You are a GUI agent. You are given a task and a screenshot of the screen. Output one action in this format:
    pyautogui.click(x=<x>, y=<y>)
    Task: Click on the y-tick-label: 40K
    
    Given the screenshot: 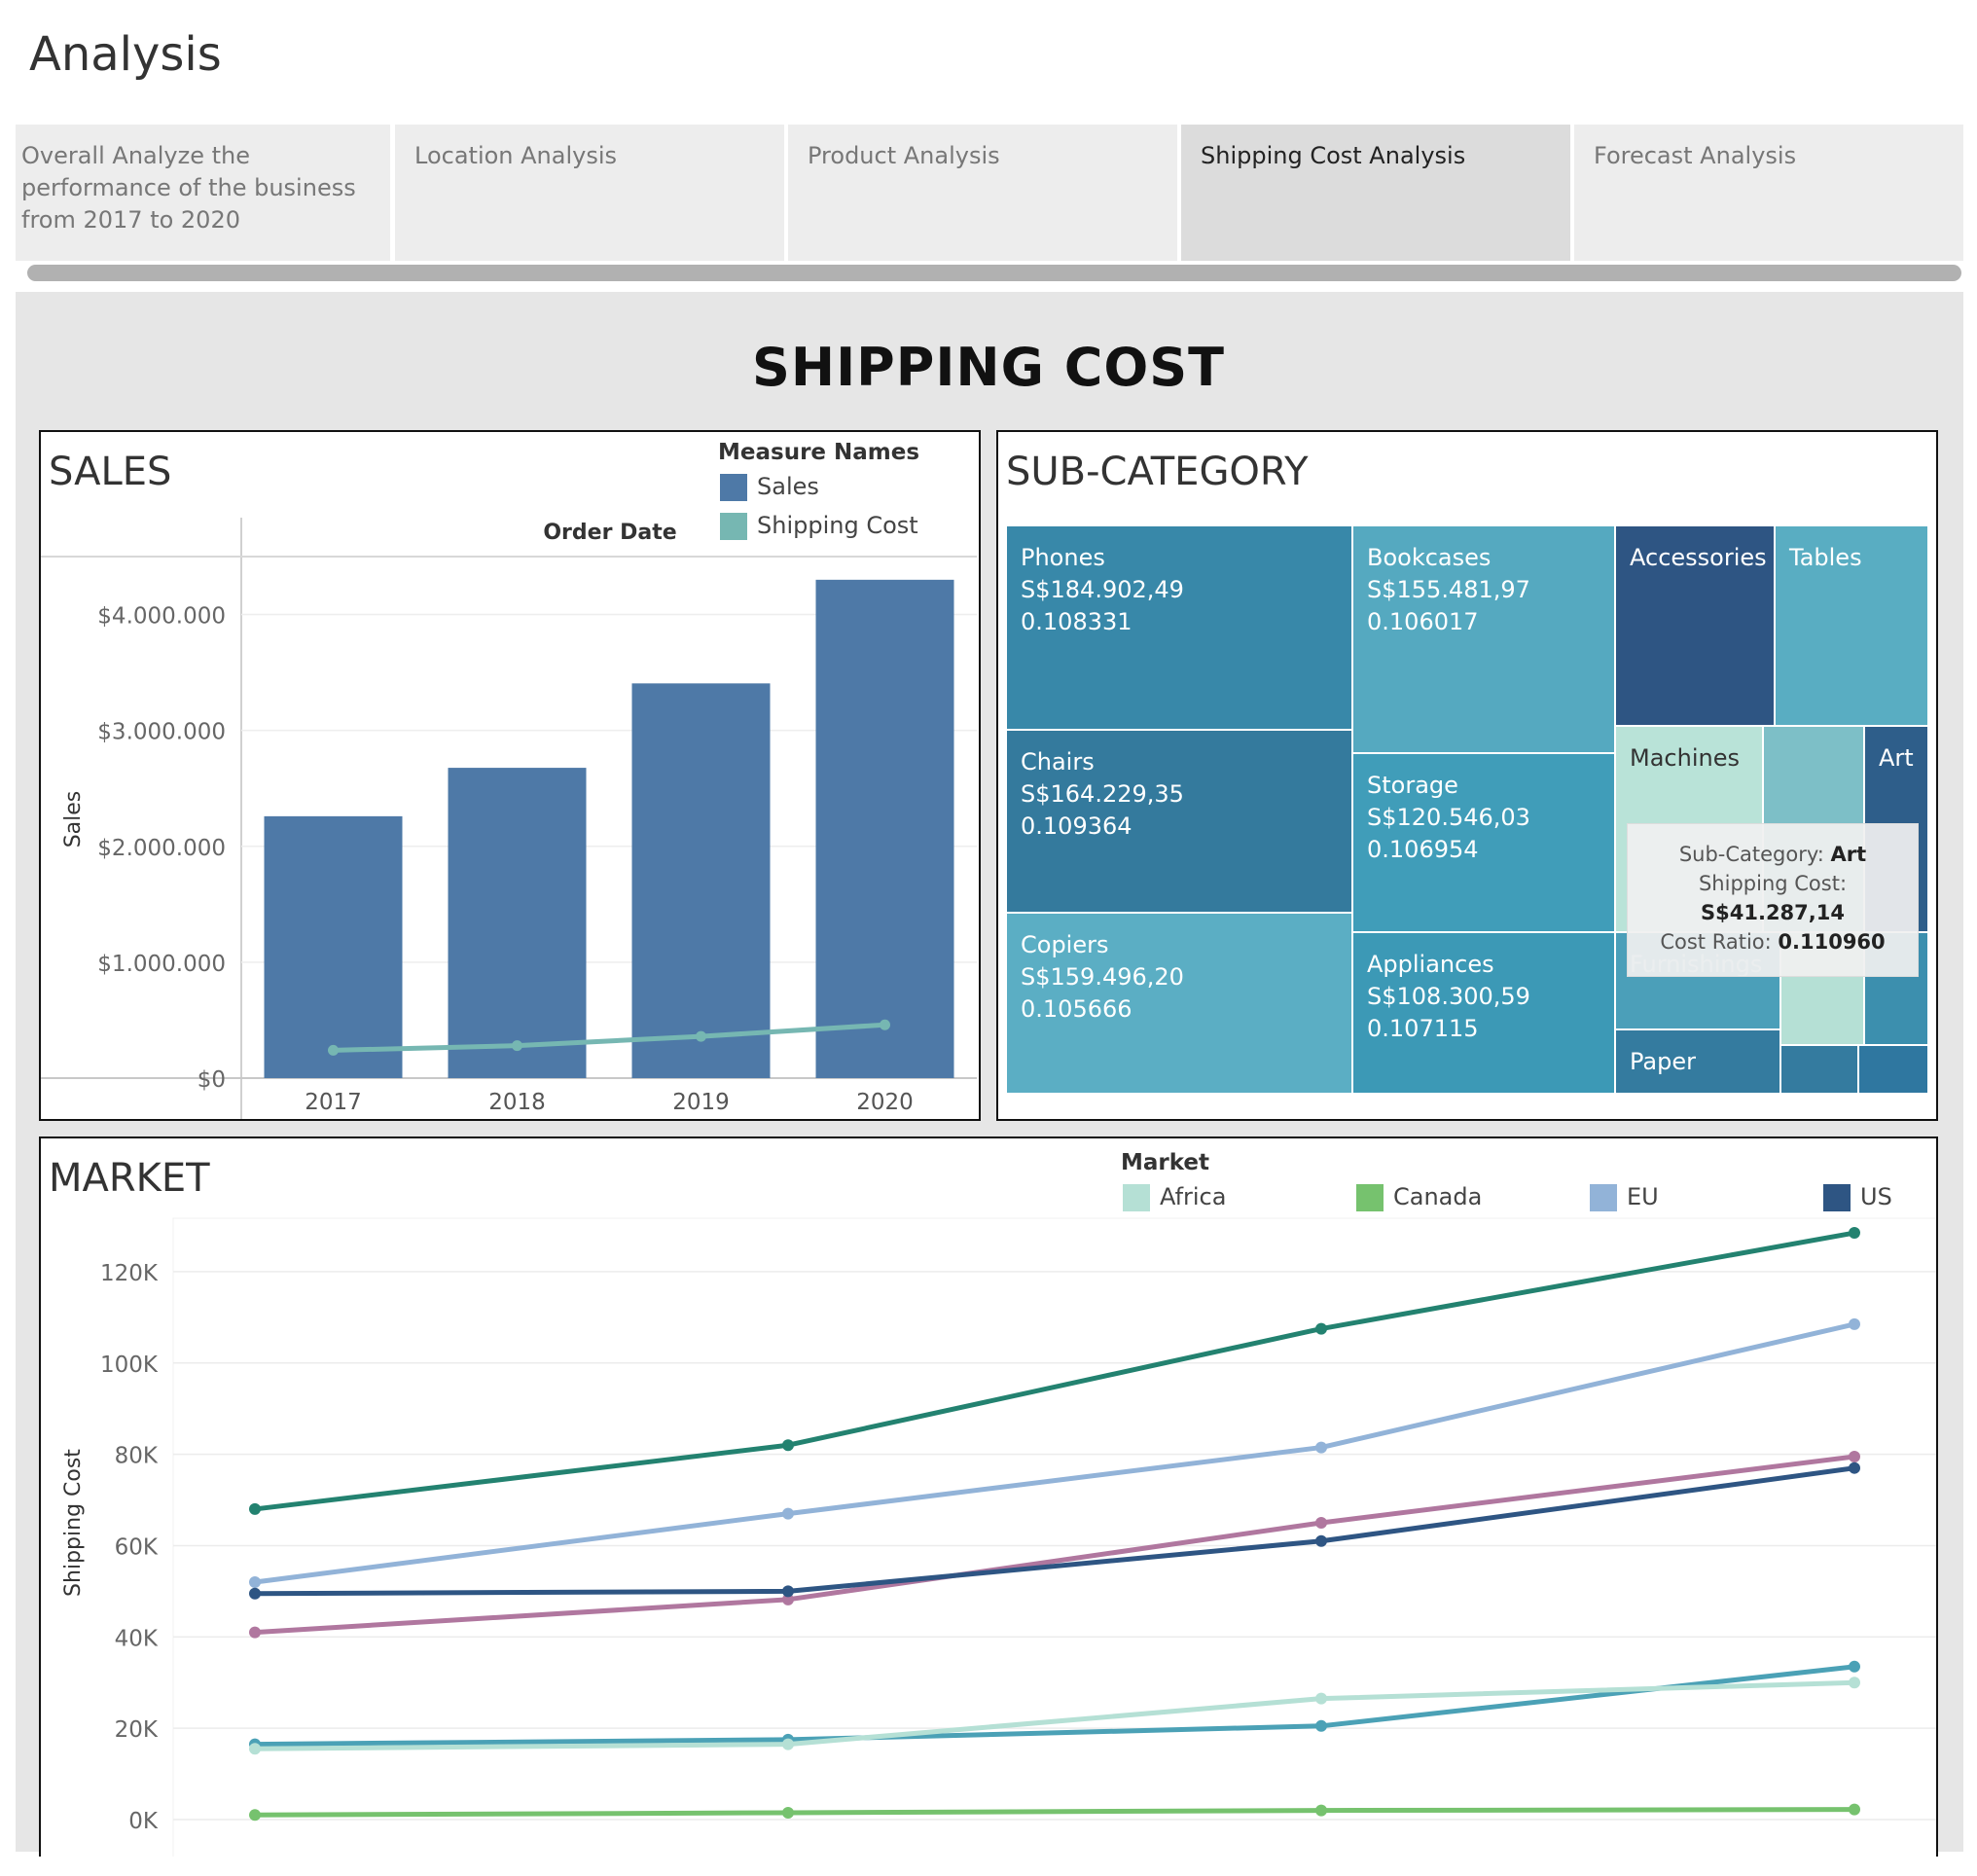 What is the action you would take?
    pyautogui.click(x=137, y=1638)
    